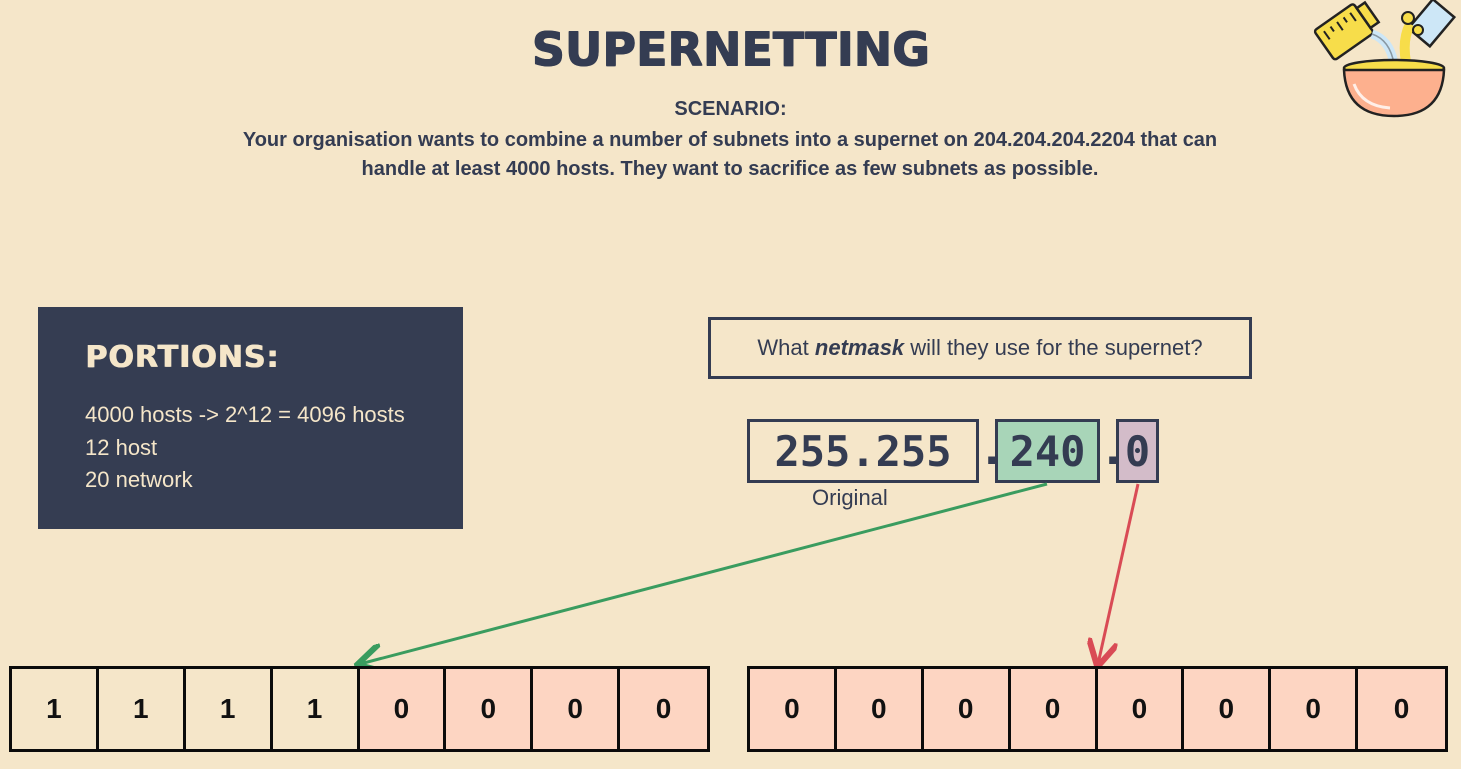 The height and width of the screenshot is (769, 1461). What do you see at coordinates (1137, 451) in the screenshot?
I see `netmask-fourth-octet: 0` at bounding box center [1137, 451].